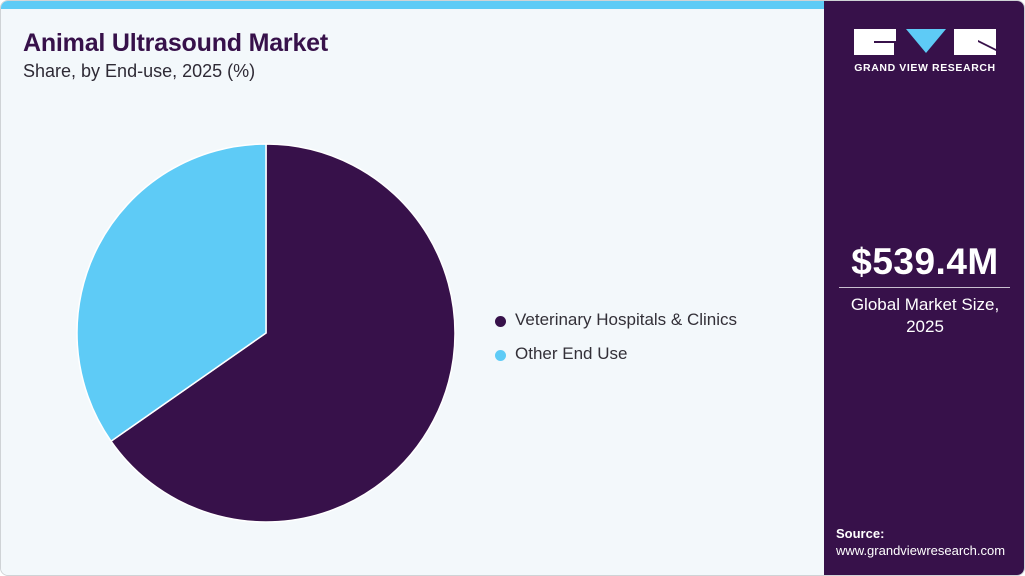 The width and height of the screenshot is (1025, 576). I want to click on legend-item-other-end-use: Other End Use, so click(616, 354).